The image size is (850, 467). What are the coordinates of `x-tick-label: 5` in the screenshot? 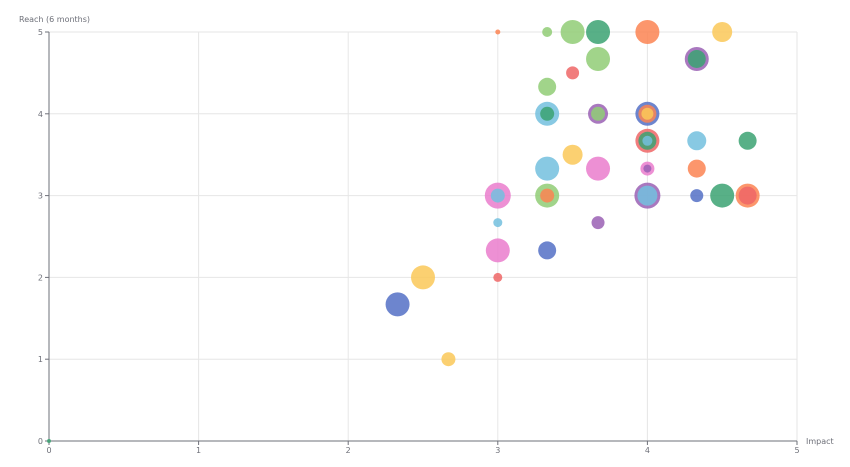 It's located at (796, 450).